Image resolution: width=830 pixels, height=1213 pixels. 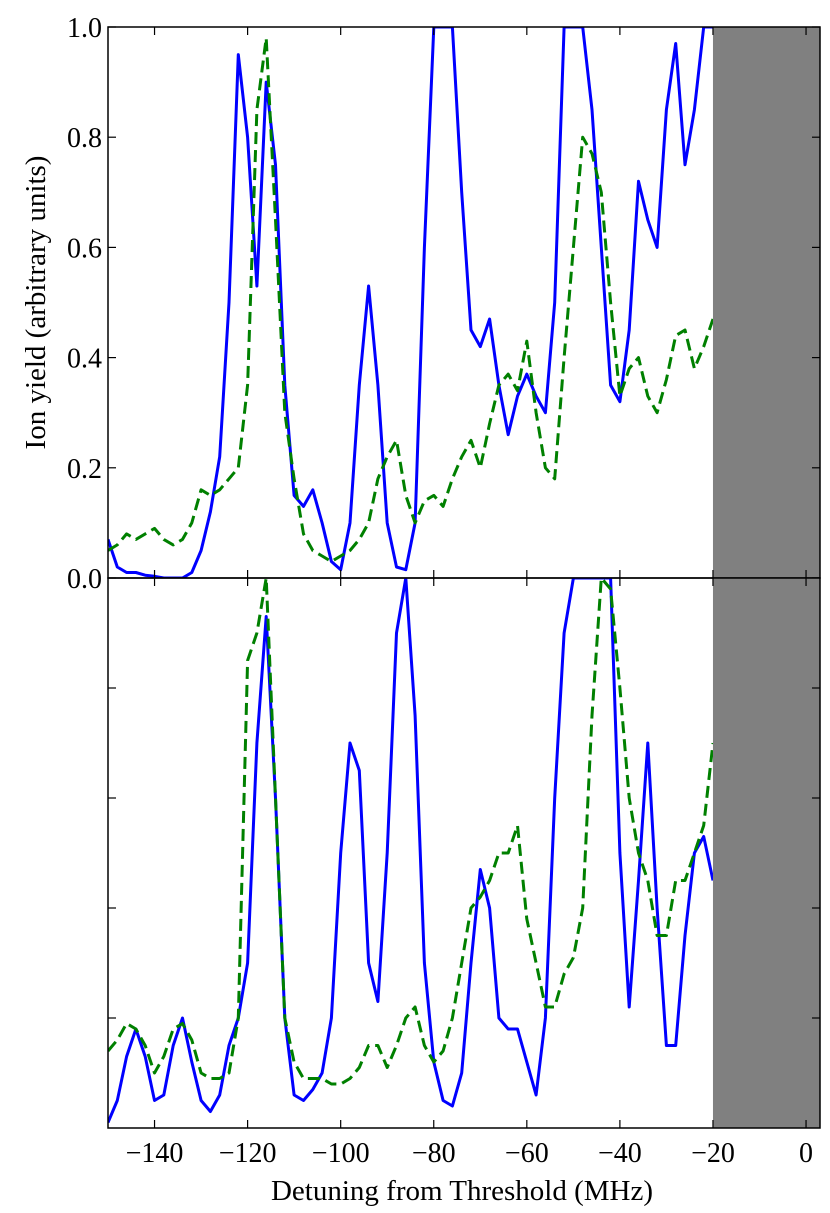 I want to click on x-tick-label: −140, so click(x=155, y=1153).